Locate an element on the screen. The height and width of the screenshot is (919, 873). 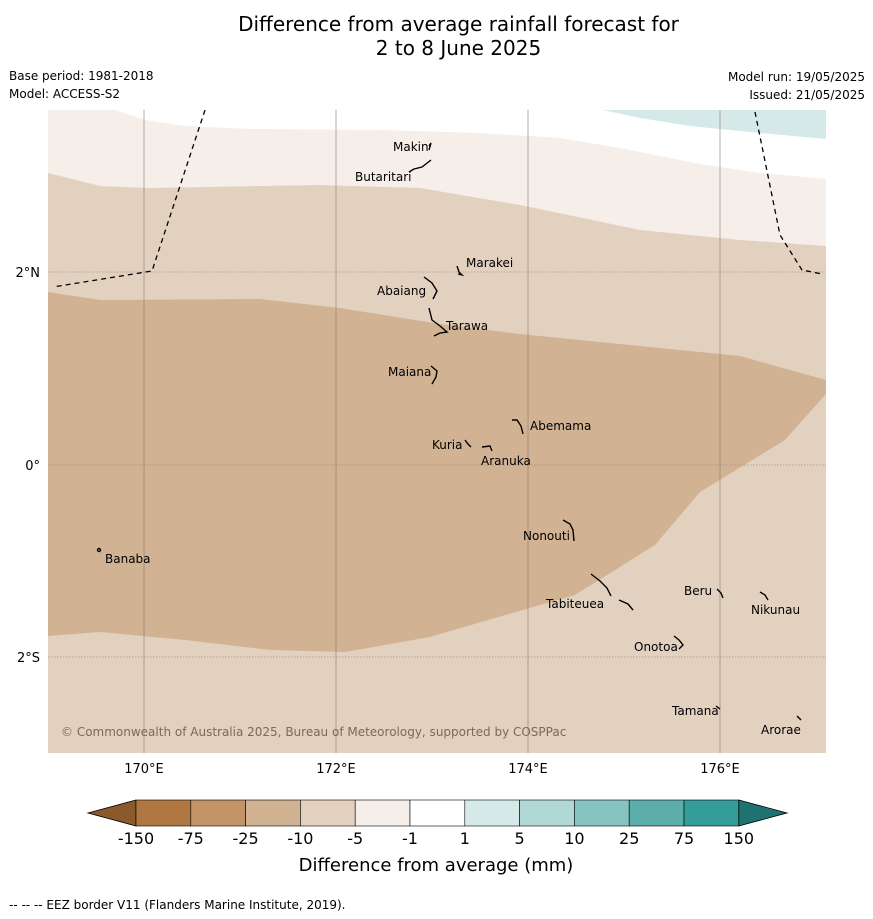
colorbar-tick-label: -5 is located at coordinates (355, 838).